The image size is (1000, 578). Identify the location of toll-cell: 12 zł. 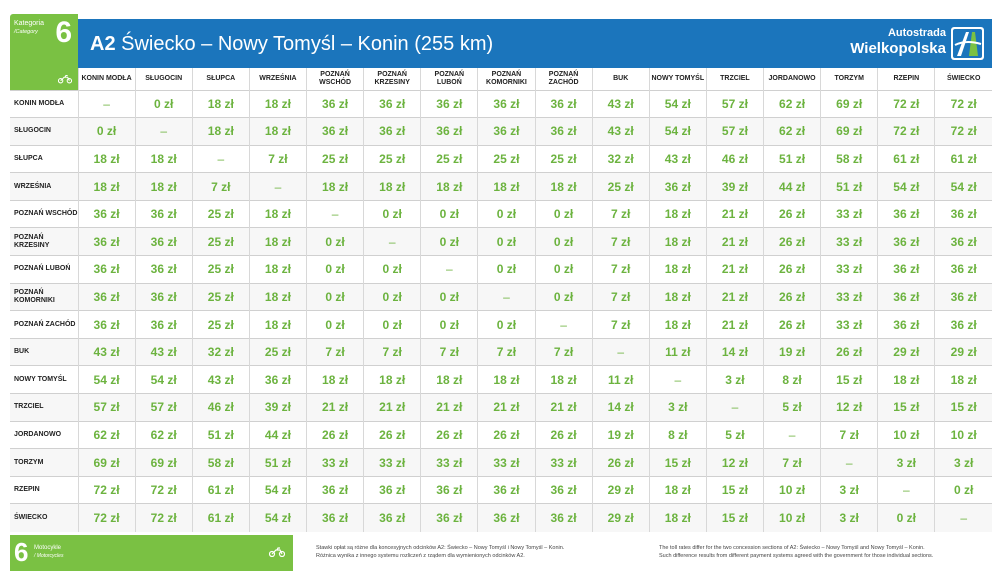
(734, 462).